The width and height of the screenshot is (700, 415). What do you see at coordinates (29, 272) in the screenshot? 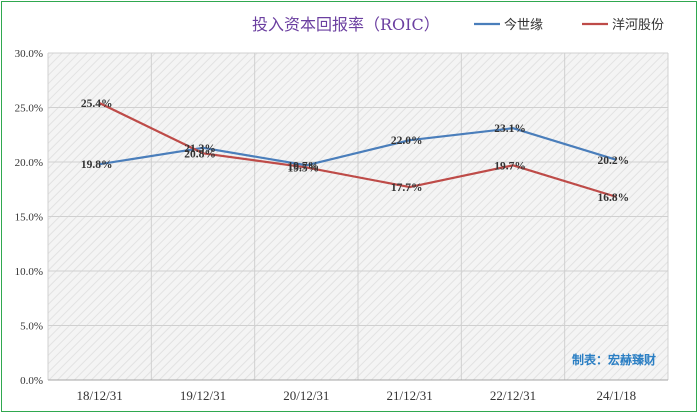
I see `y-tick-label: 10.0%` at bounding box center [29, 272].